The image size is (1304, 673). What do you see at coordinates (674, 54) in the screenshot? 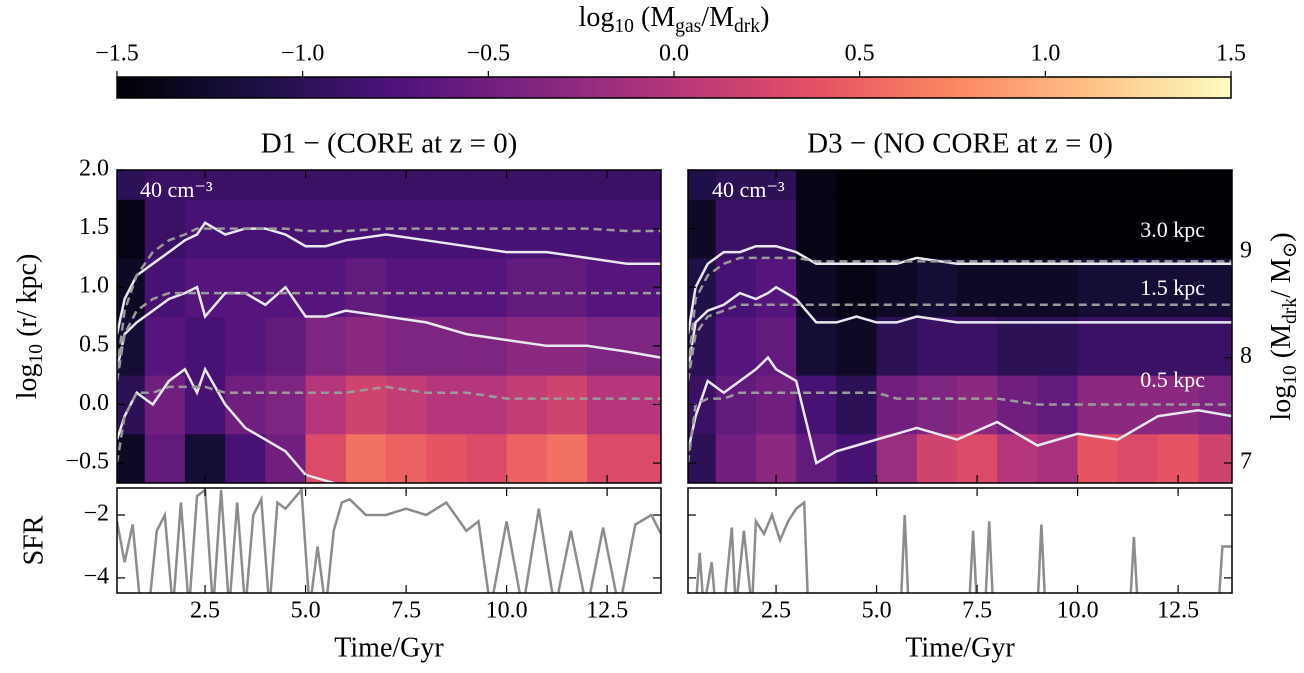
I see `colorbar-tick-label: 0.0` at bounding box center [674, 54].